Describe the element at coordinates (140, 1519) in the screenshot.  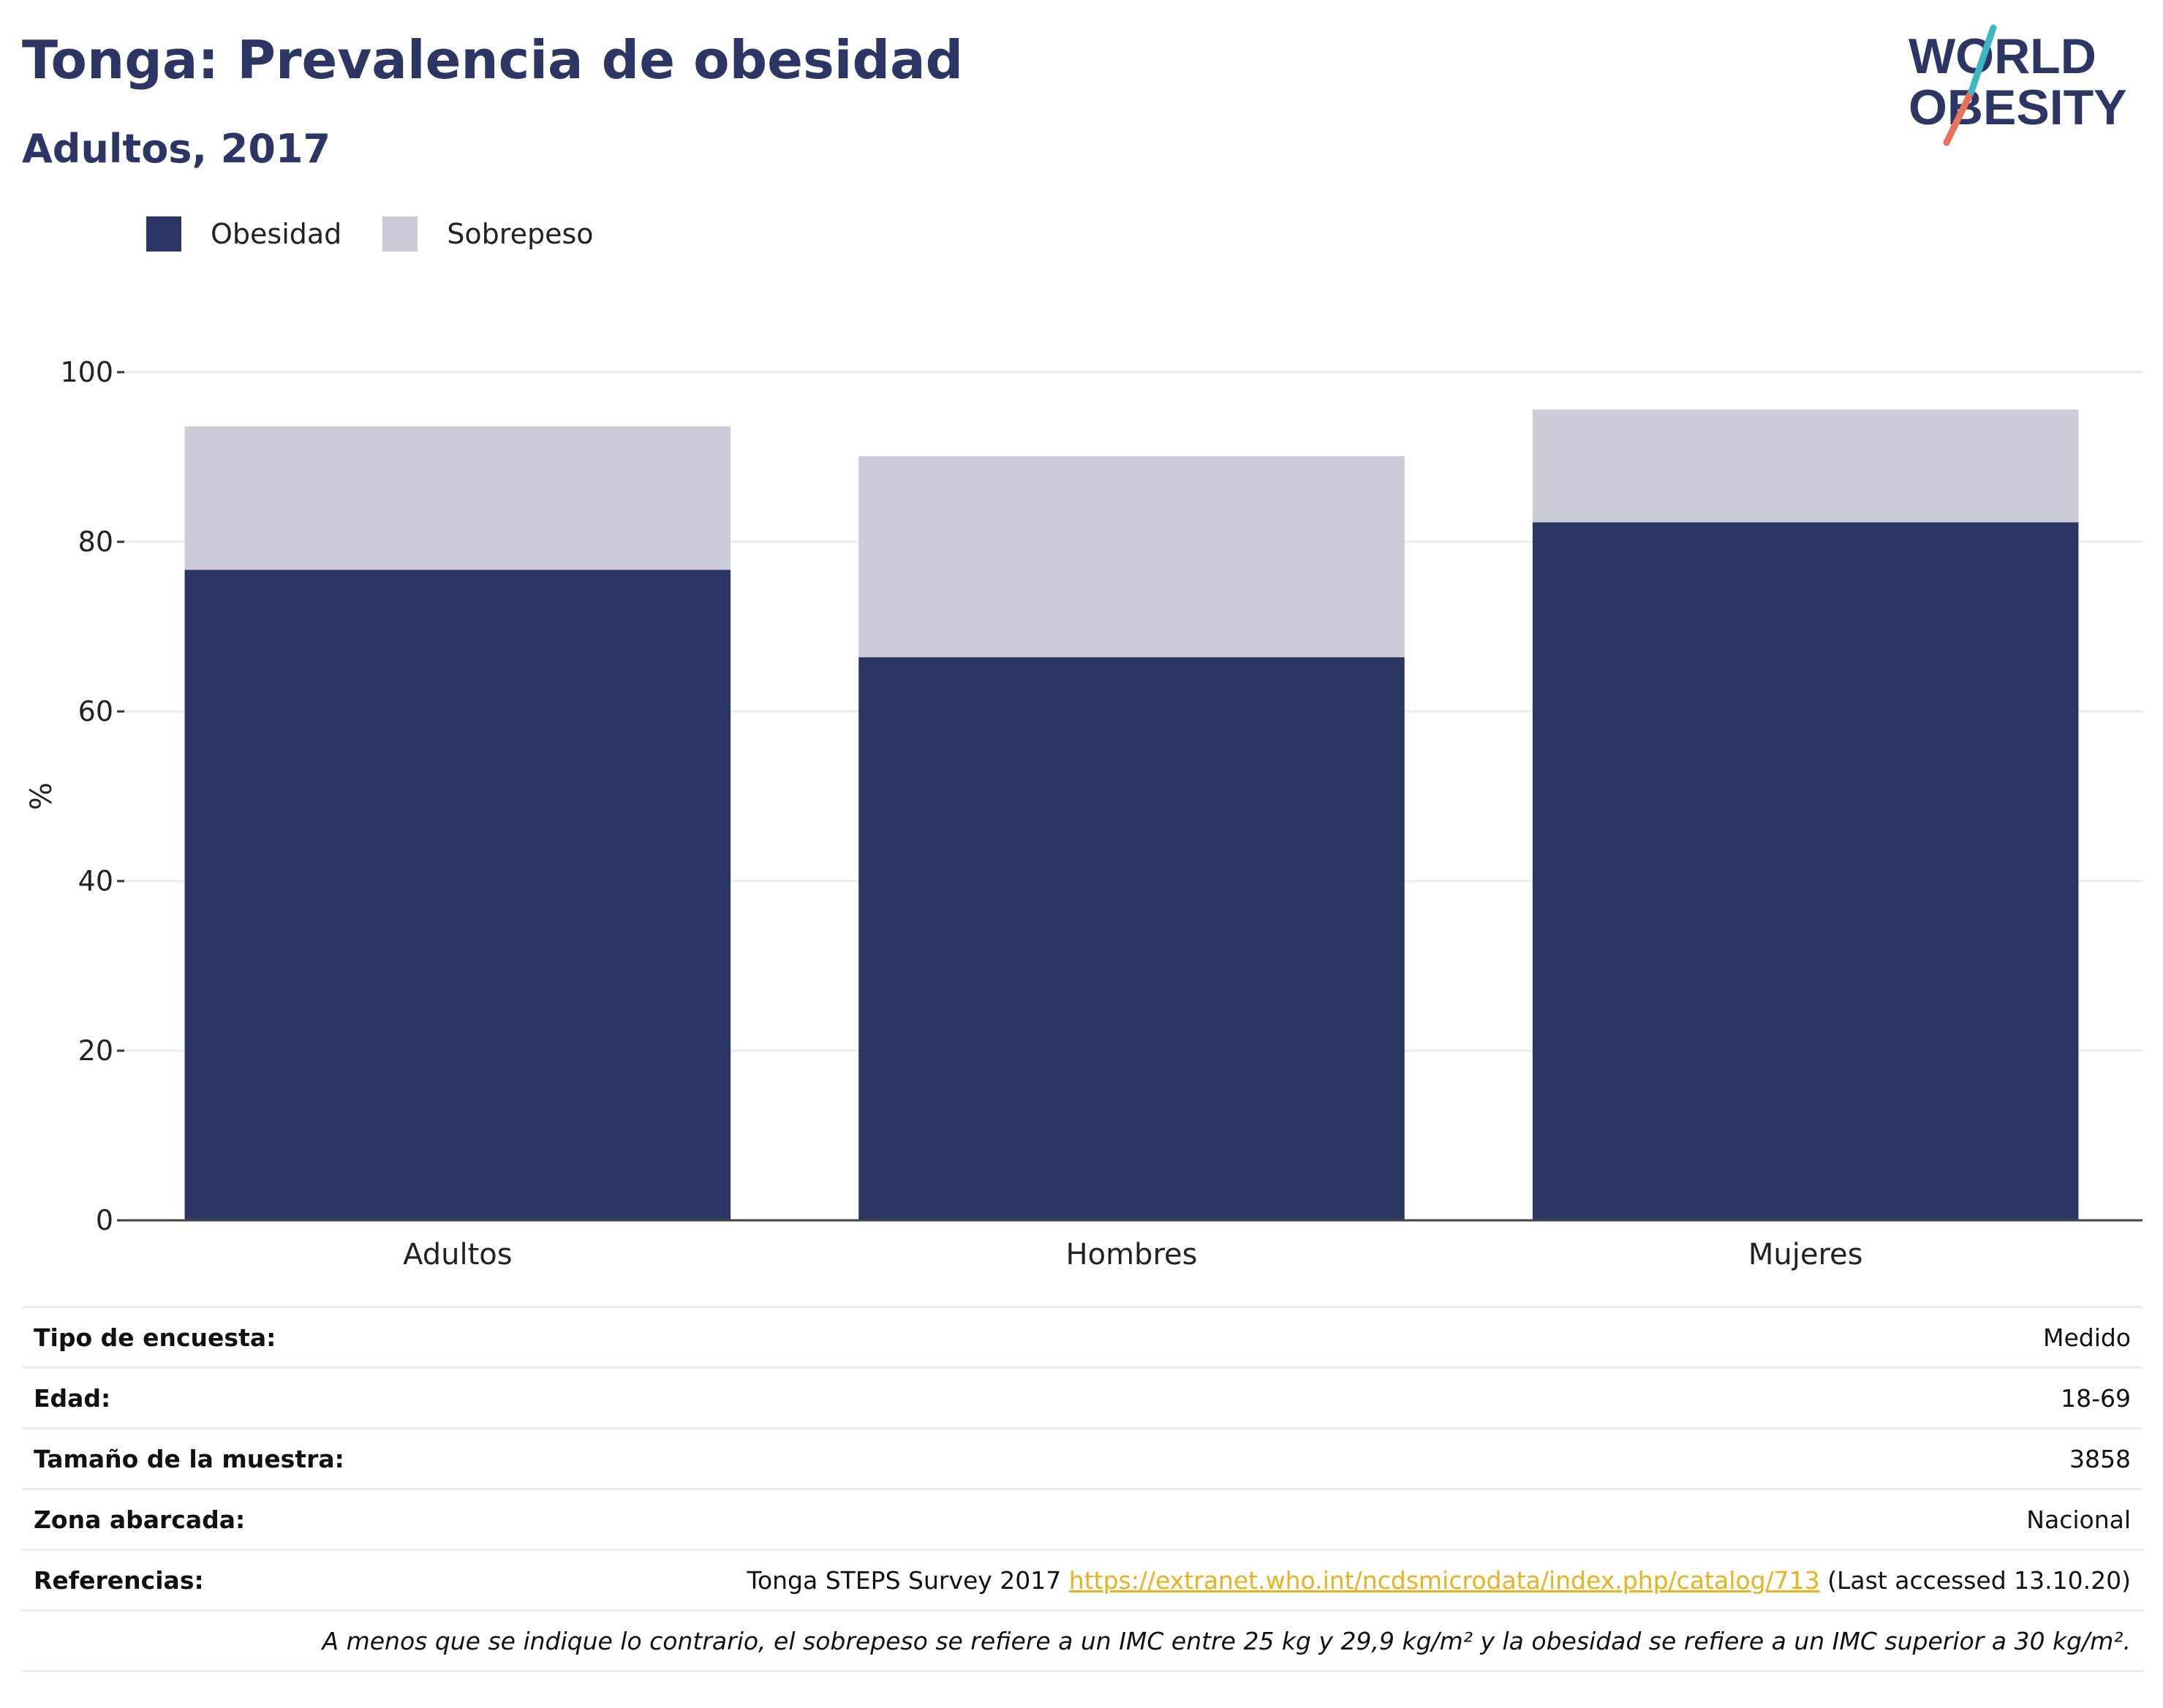
I see `info-label: Zona abarcada:` at that location.